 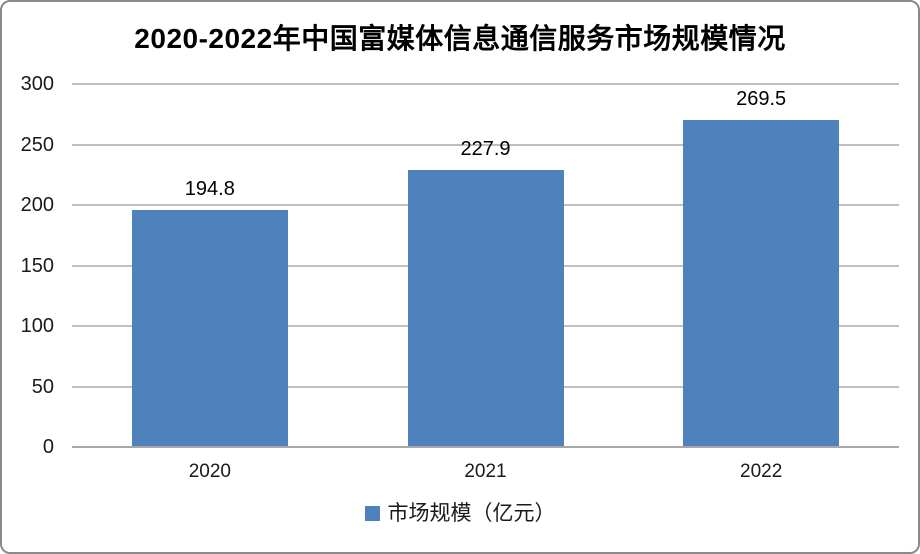 I want to click on legend-label: 市场规模（亿元）, so click(x=471, y=513).